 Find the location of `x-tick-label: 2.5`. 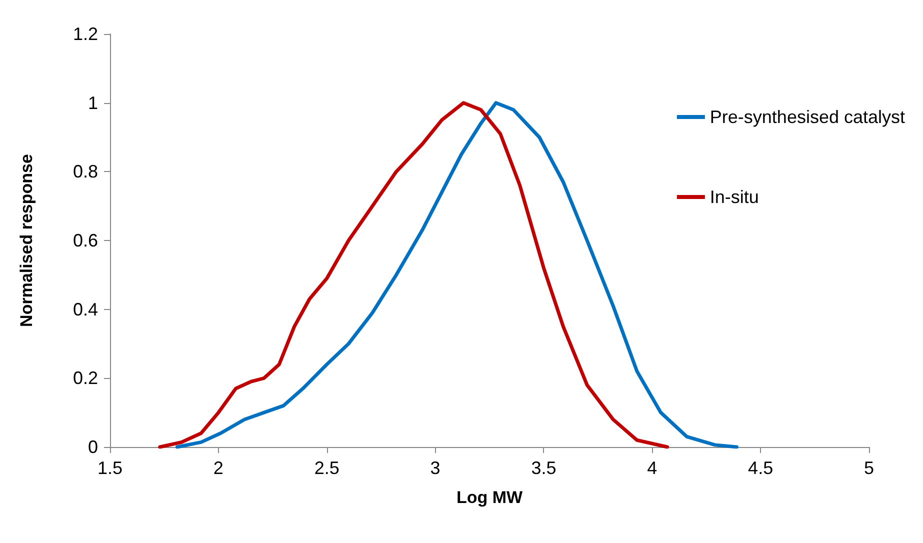

x-tick-label: 2.5 is located at coordinates (327, 468).